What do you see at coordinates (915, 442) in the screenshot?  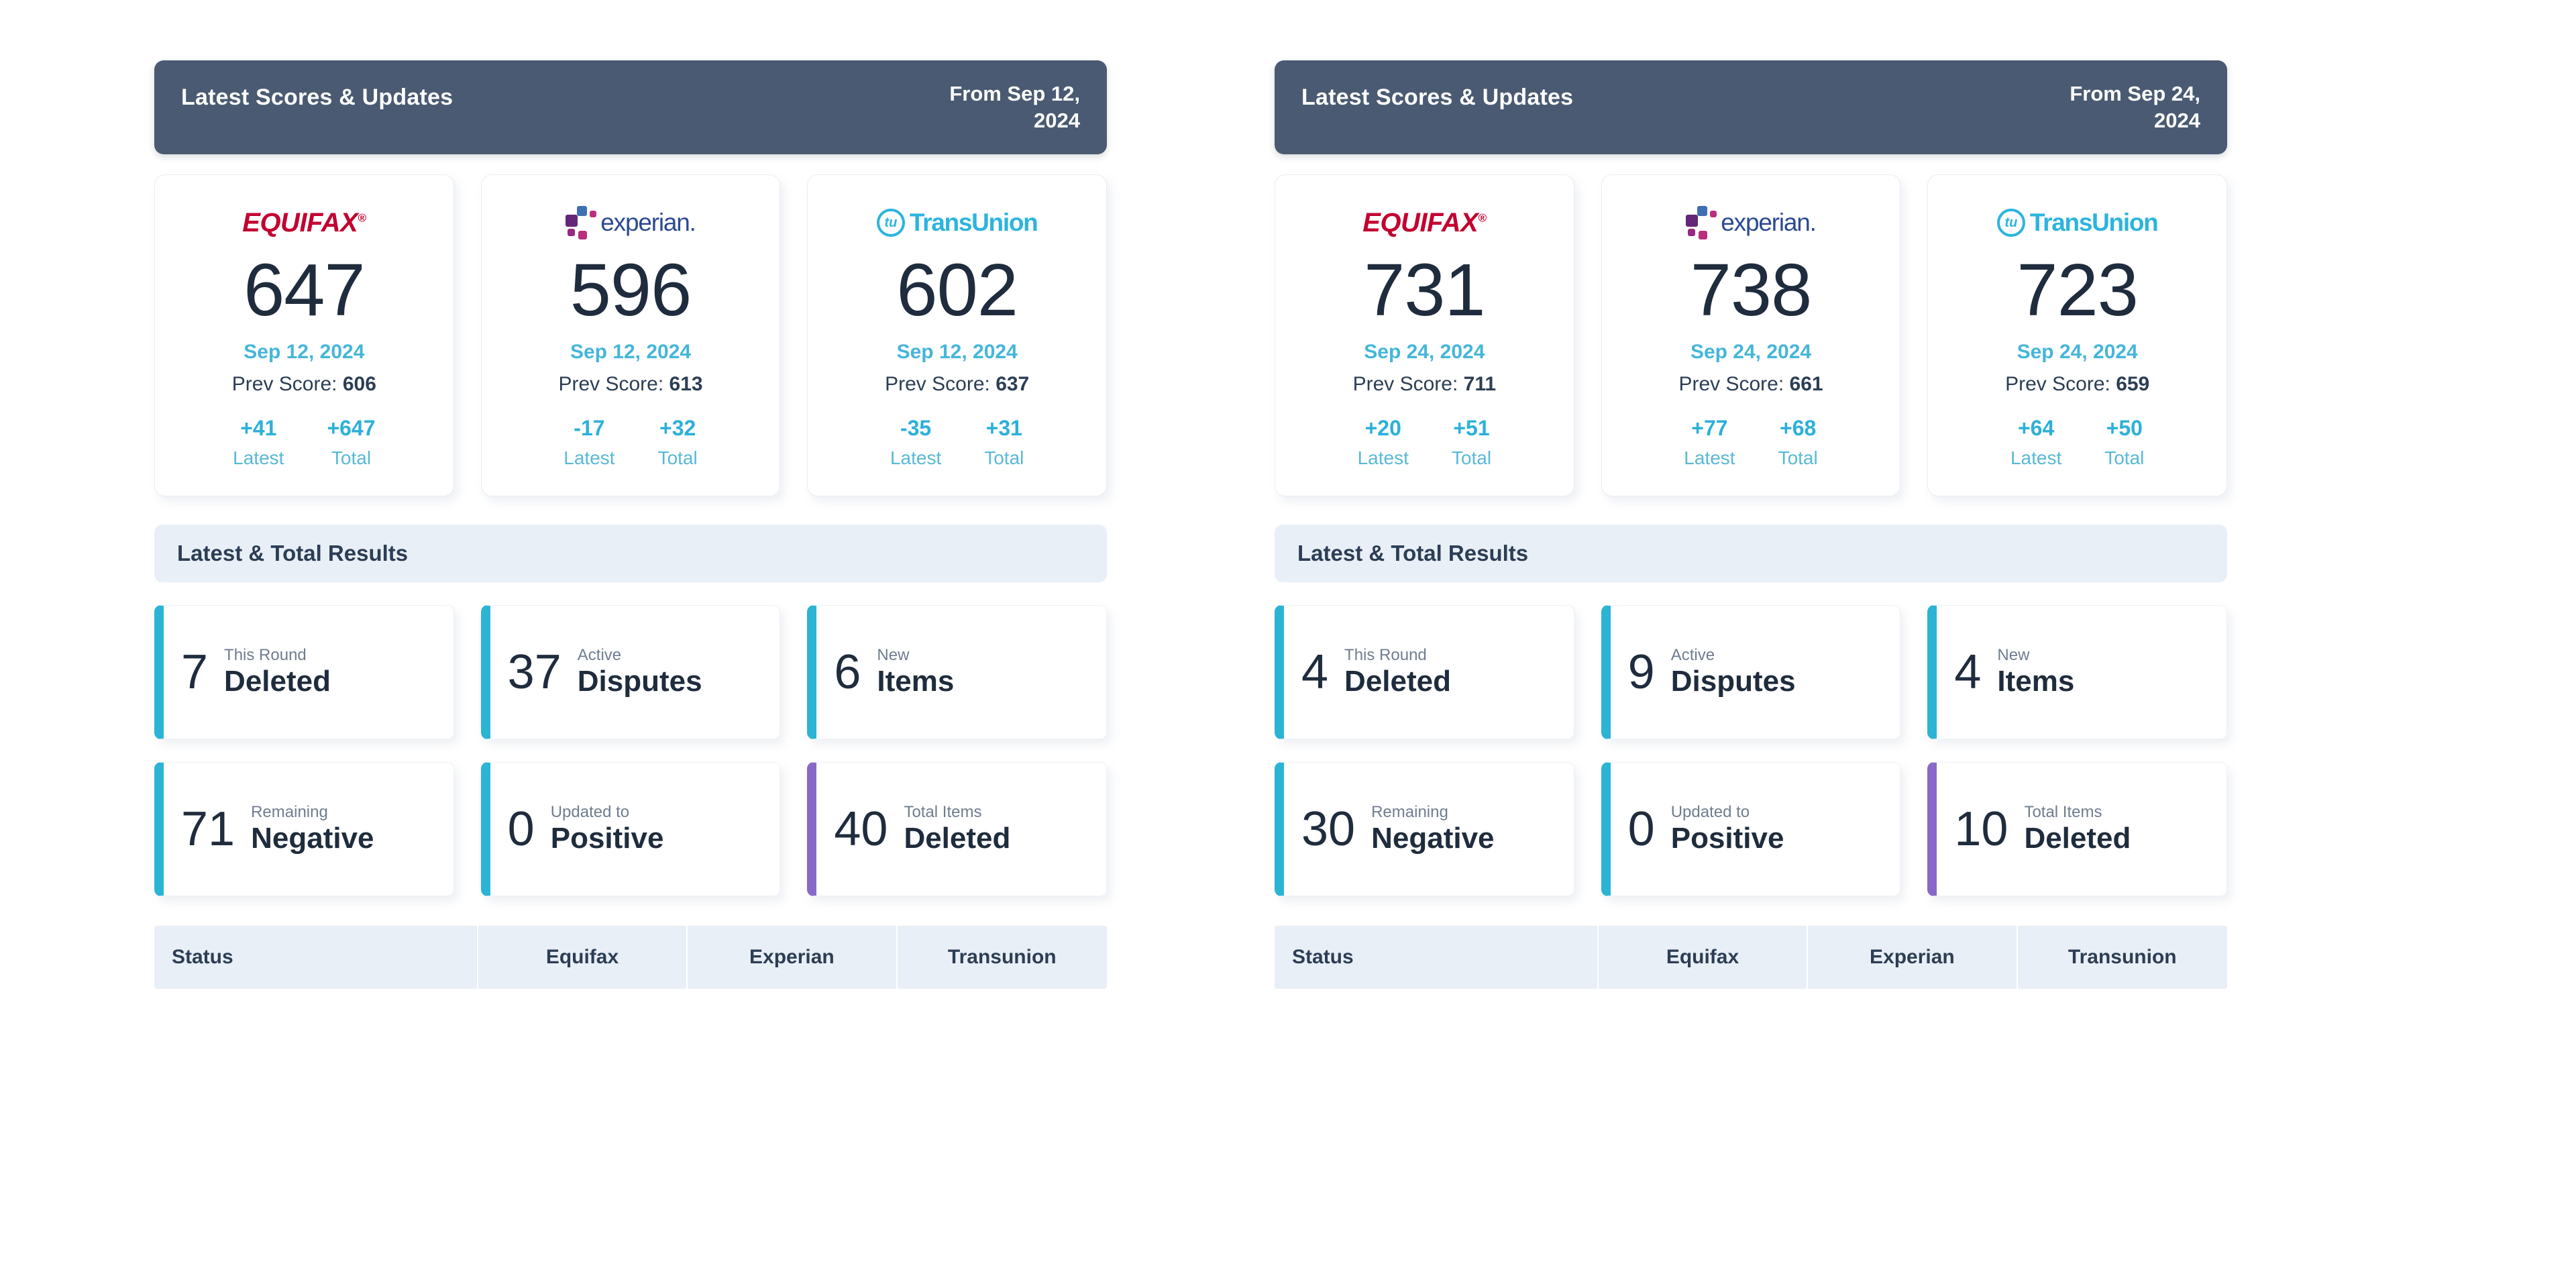 I see `latest-delta: -35 Latest` at bounding box center [915, 442].